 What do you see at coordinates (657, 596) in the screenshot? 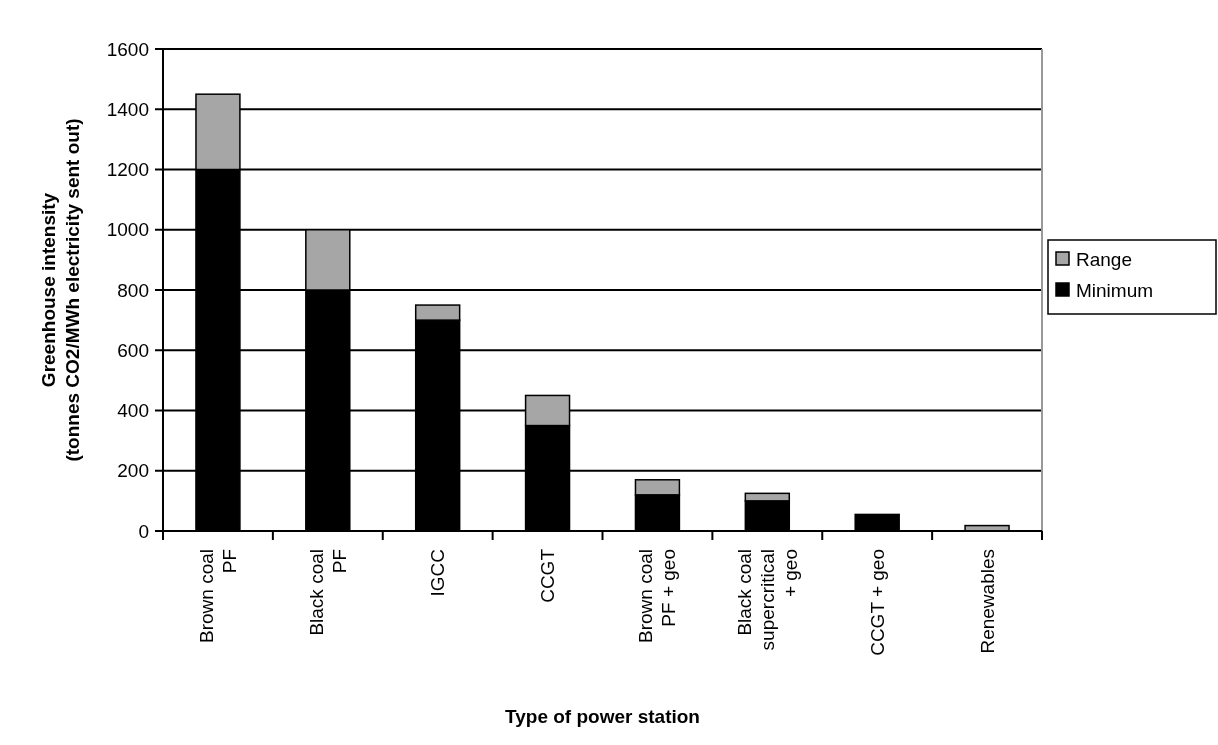
I see `x-tick-label: Brown coal PF + geo` at bounding box center [657, 596].